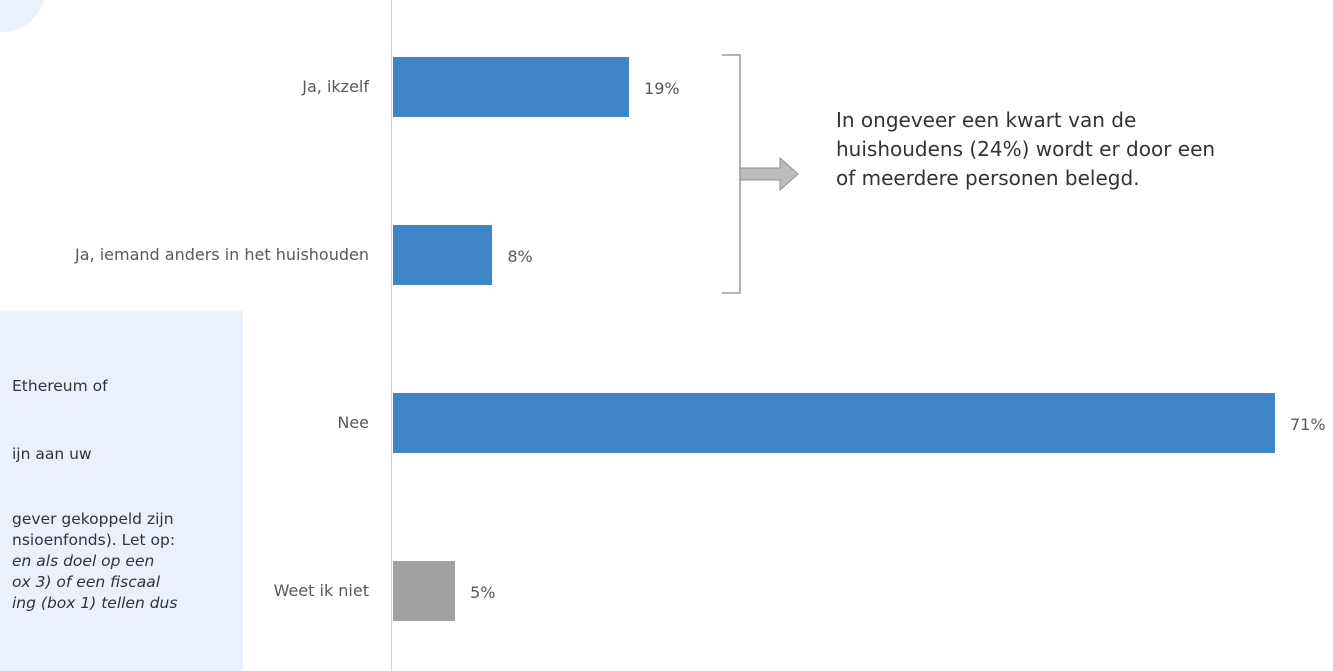 The width and height of the screenshot is (1333, 671). What do you see at coordinates (94, 540) in the screenshot?
I see `info-line: nsioenfonds). Let op:` at bounding box center [94, 540].